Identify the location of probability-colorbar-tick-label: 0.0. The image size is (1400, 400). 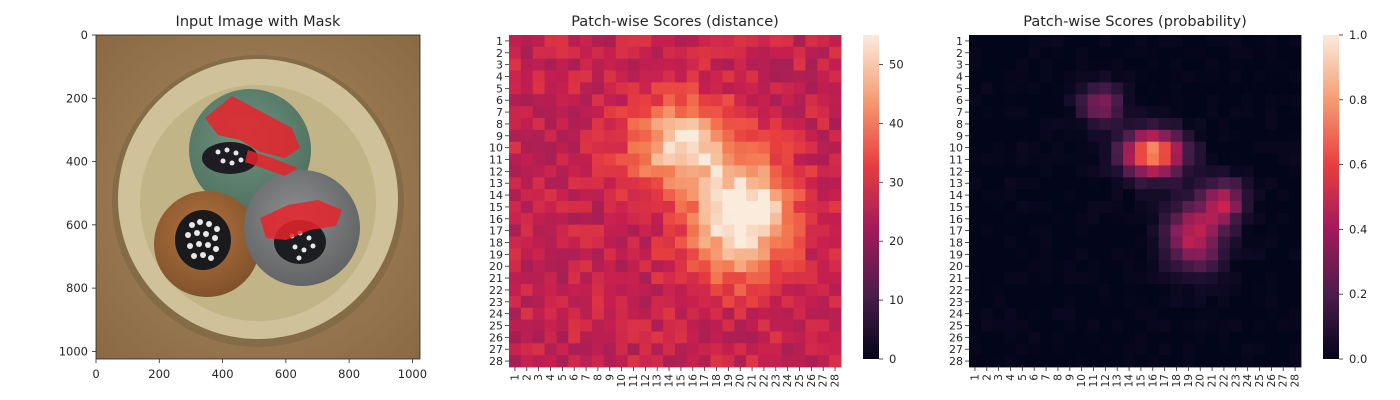
(1358, 359).